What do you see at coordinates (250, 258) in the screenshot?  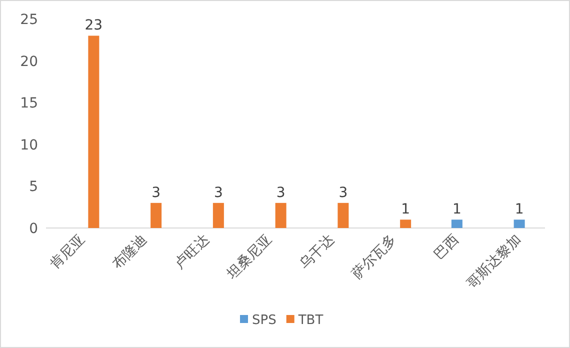 I see `x-tick-label: 坦桑尼亚` at bounding box center [250, 258].